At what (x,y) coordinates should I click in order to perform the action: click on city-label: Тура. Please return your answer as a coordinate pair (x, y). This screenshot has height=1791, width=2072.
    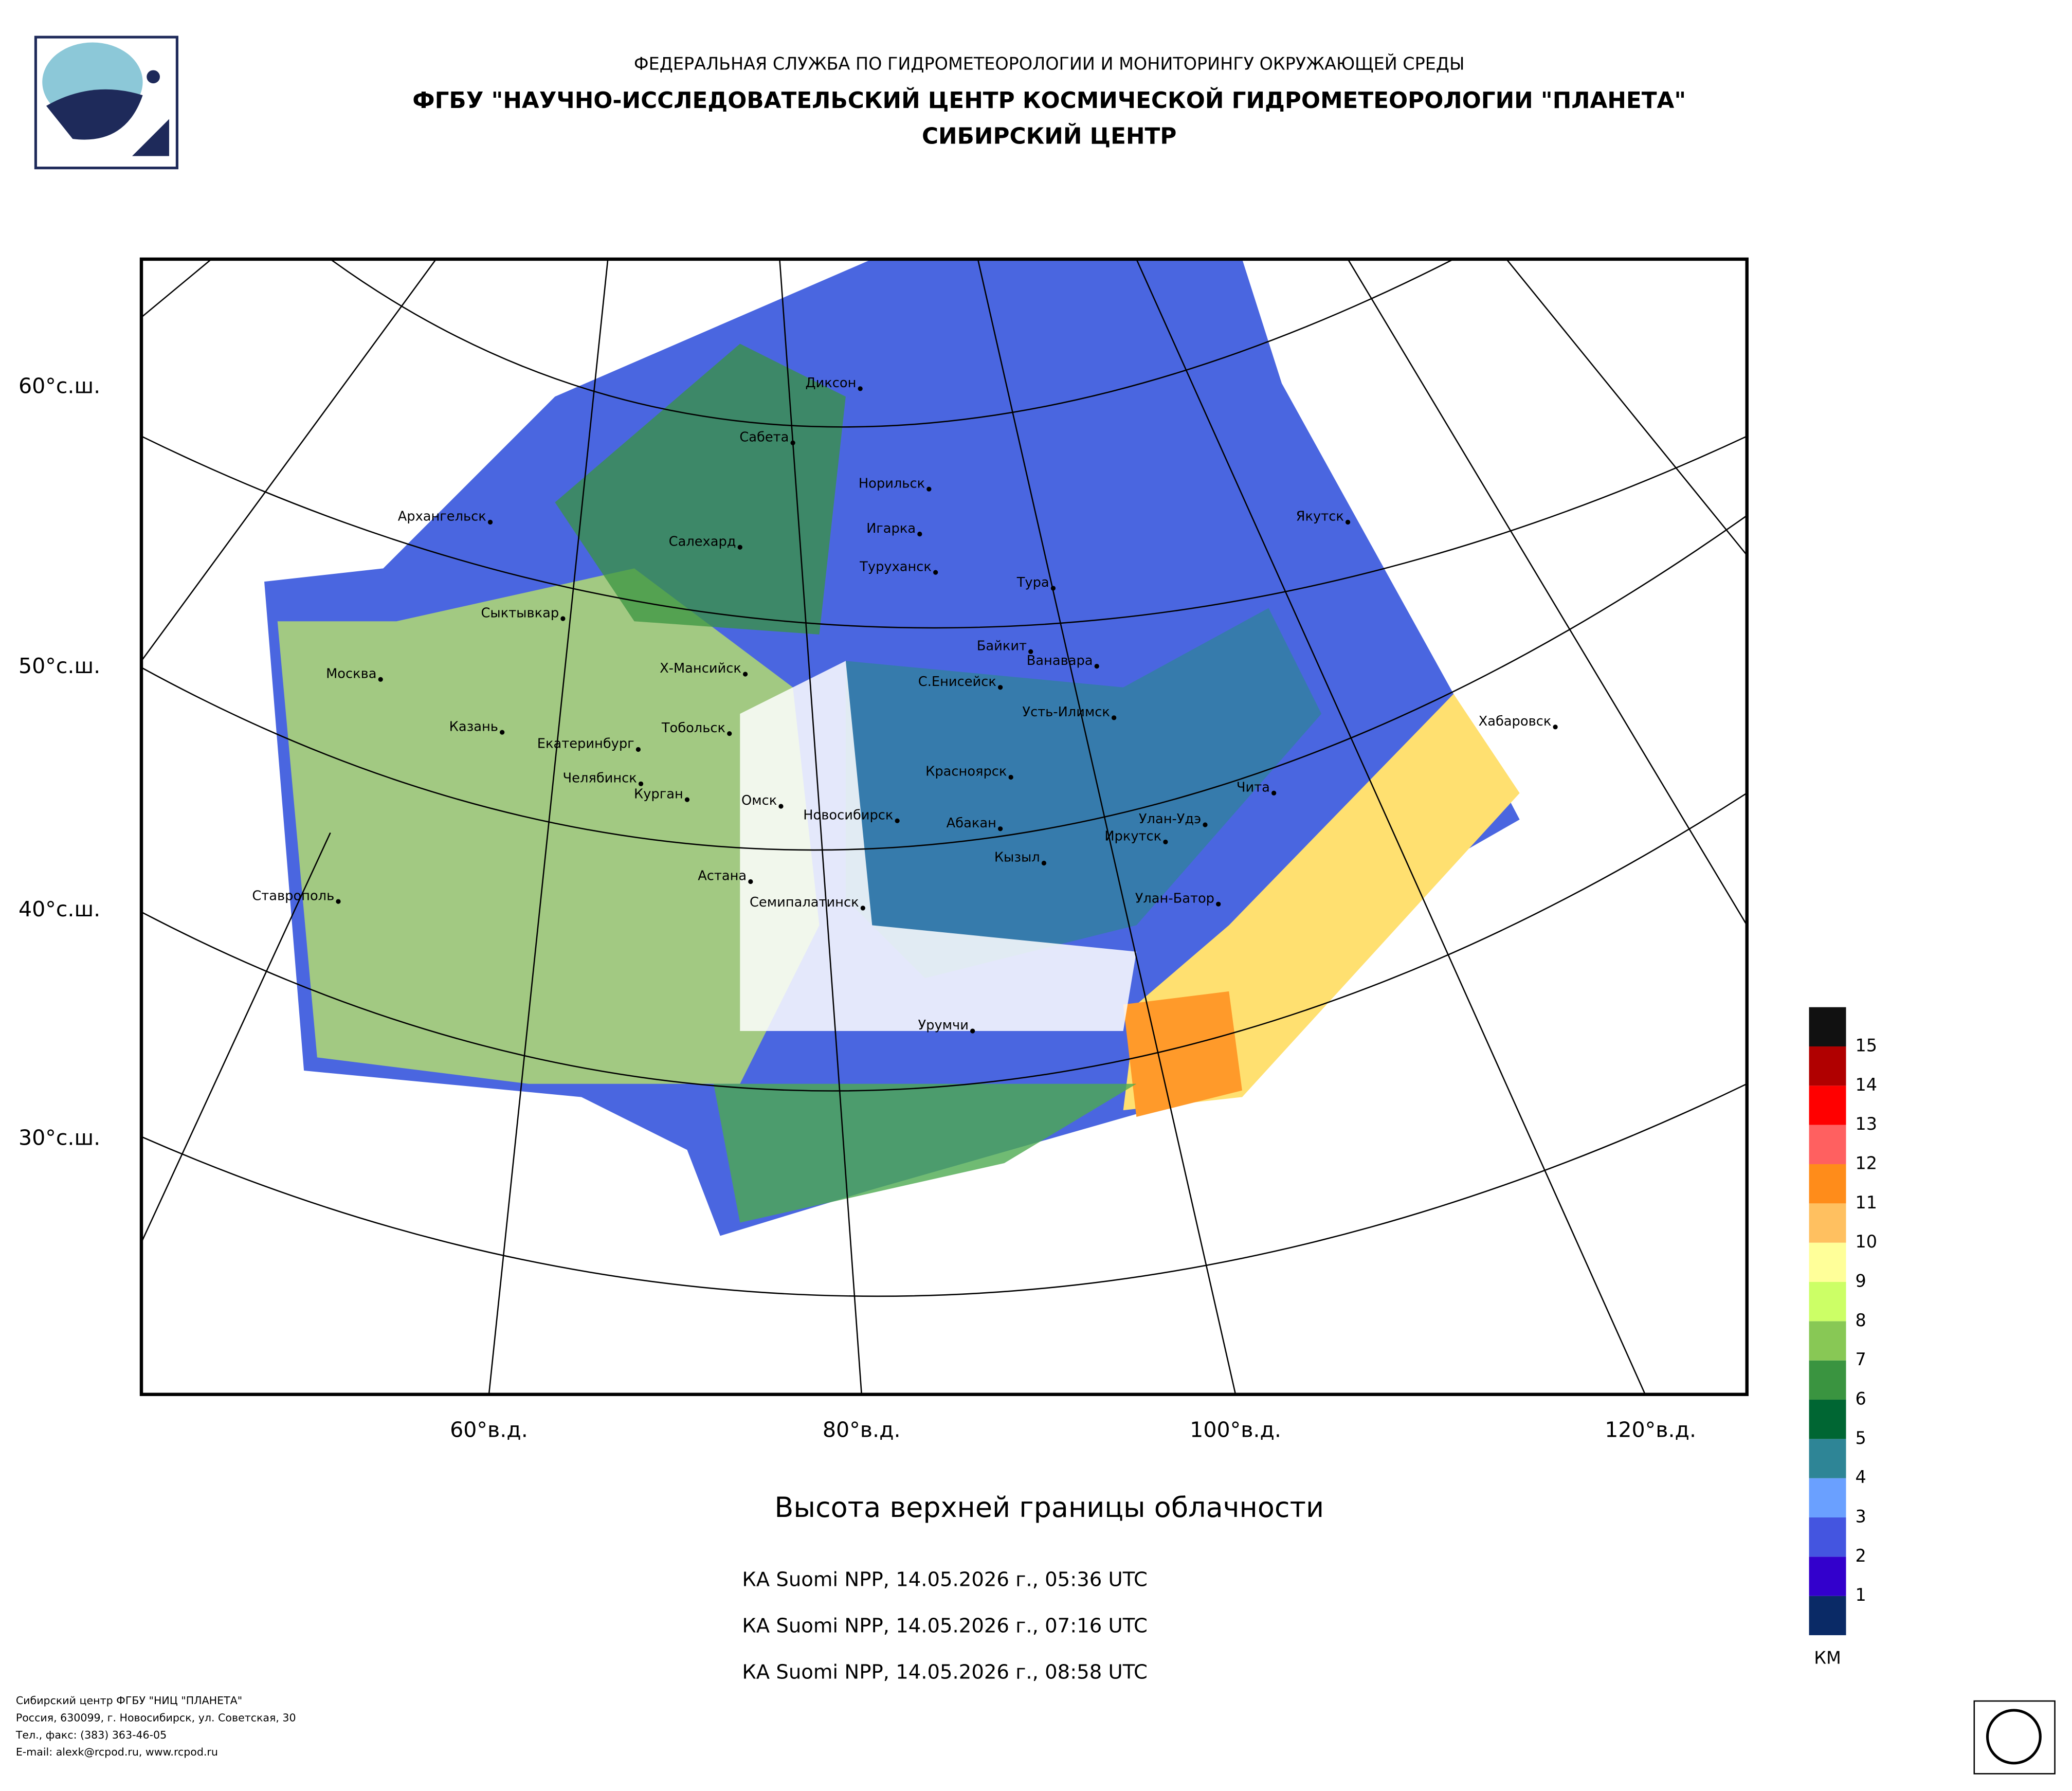
    Looking at the image, I should click on (1032, 582).